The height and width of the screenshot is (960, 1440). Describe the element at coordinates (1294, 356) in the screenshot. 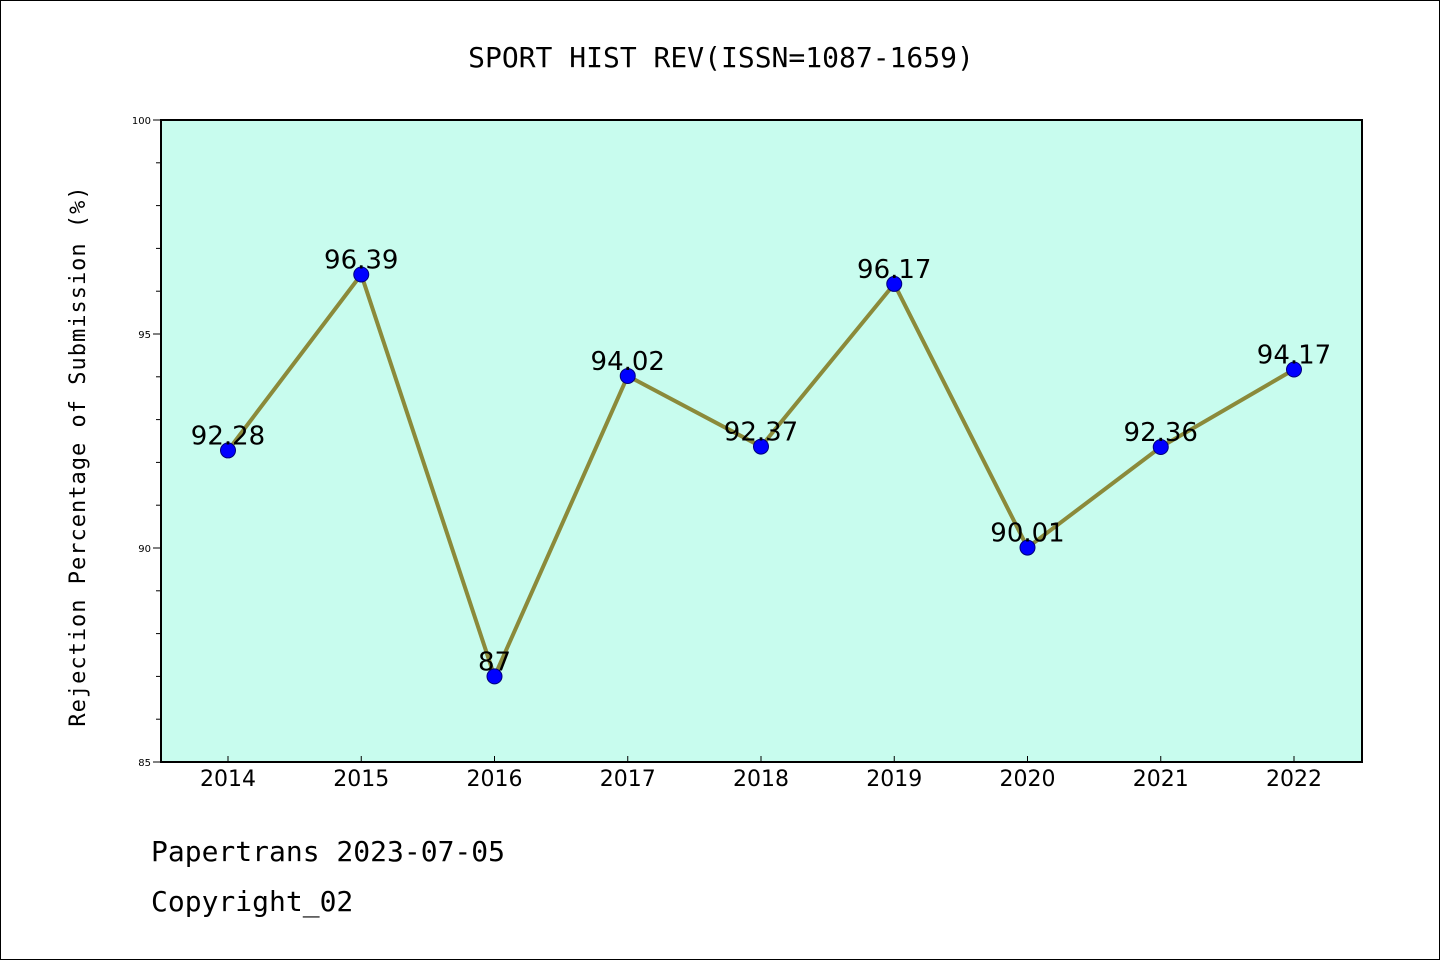

I see `data-label: 94.17` at that location.